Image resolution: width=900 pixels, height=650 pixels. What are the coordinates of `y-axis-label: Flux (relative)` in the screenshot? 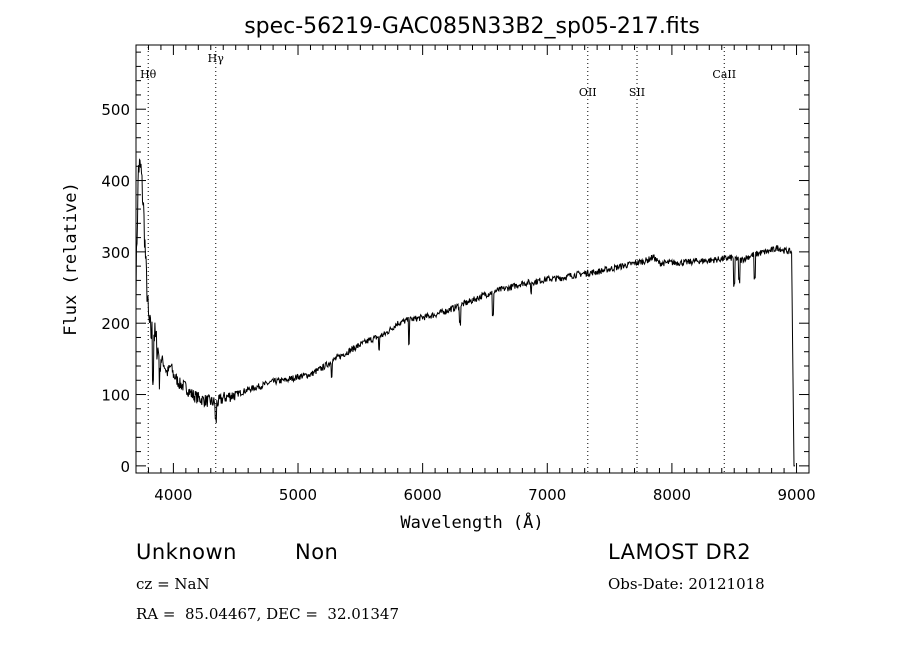 It's located at (71, 259).